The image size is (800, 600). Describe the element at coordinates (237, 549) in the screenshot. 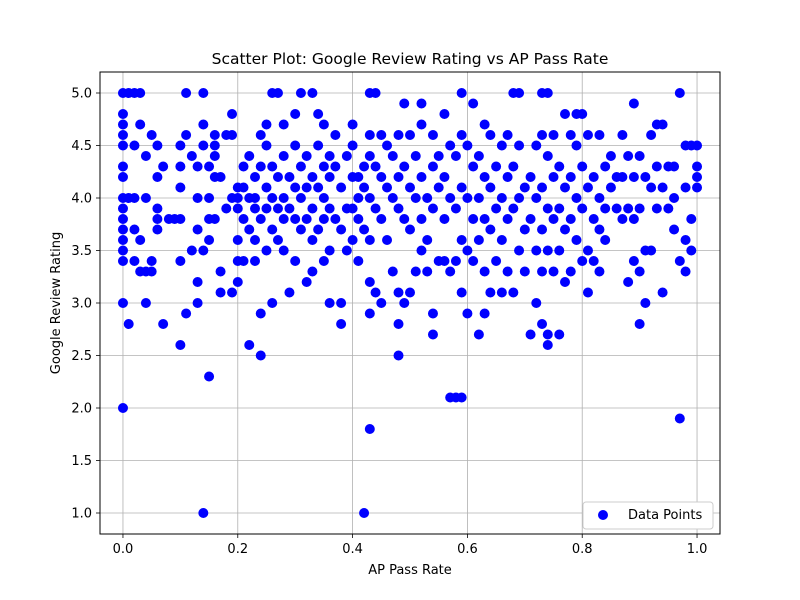

I see `x-tick-label: 0.2` at that location.